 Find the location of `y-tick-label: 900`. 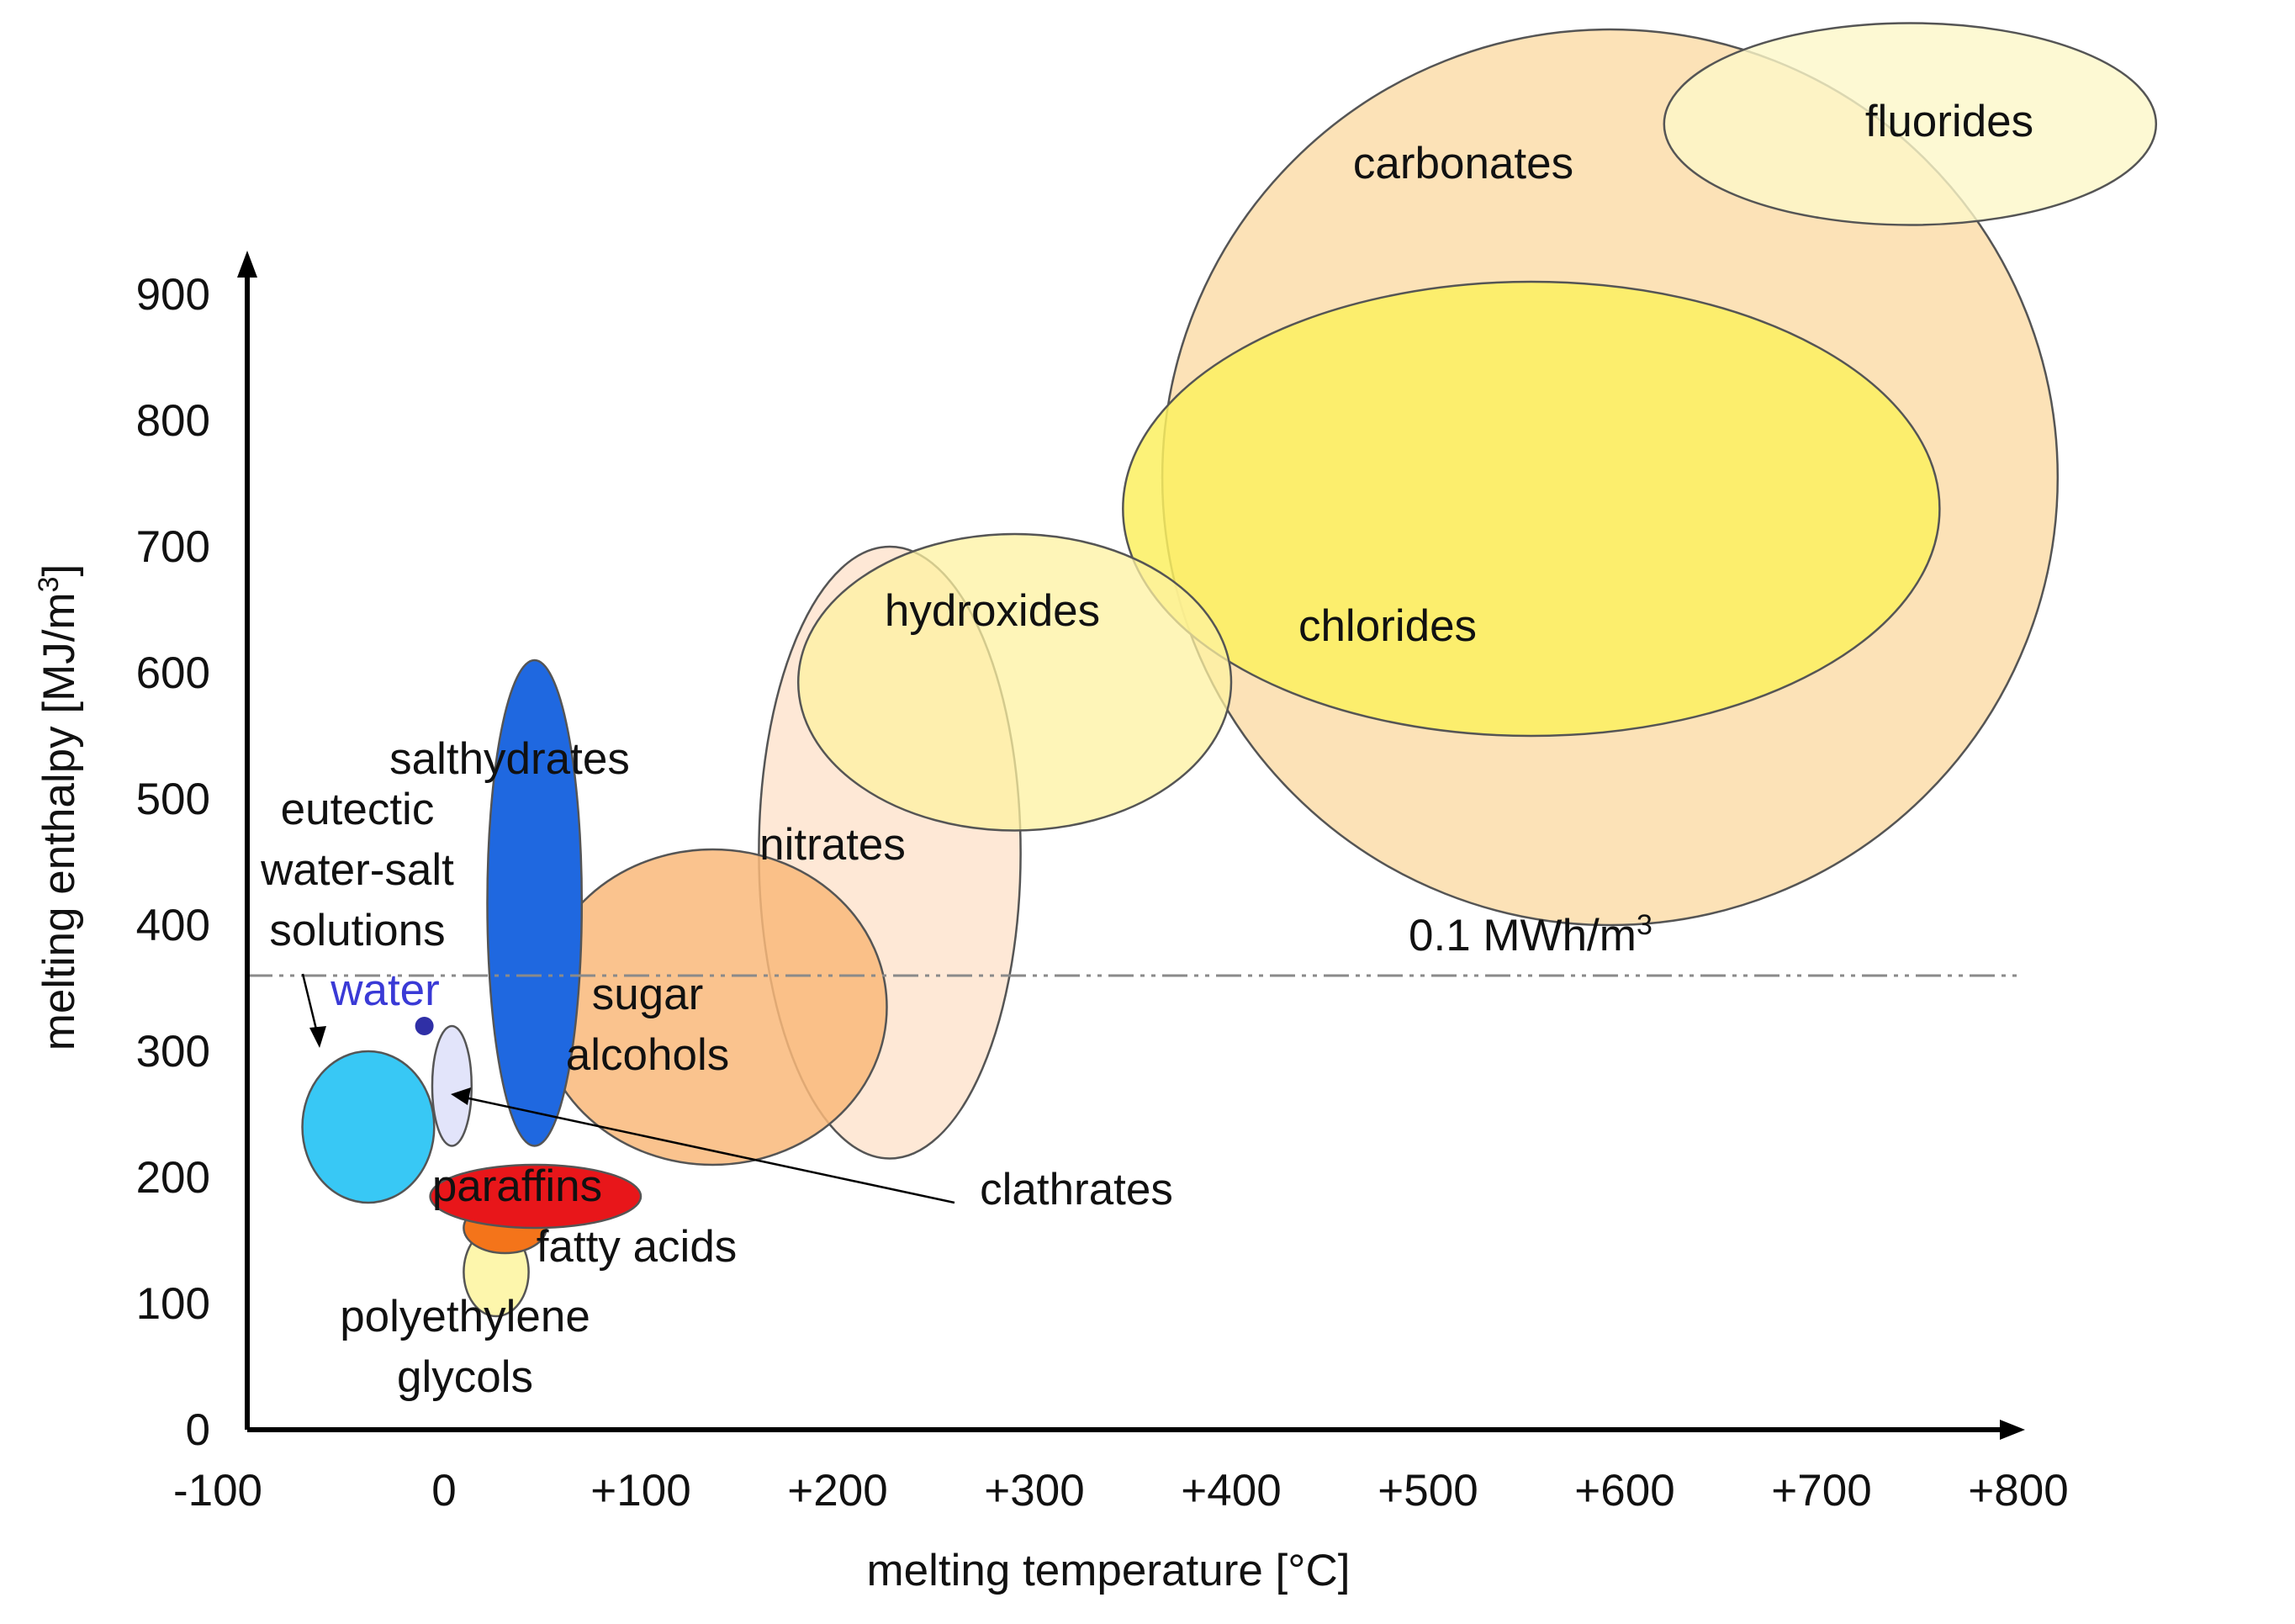

y-tick-label: 900 is located at coordinates (173, 295).